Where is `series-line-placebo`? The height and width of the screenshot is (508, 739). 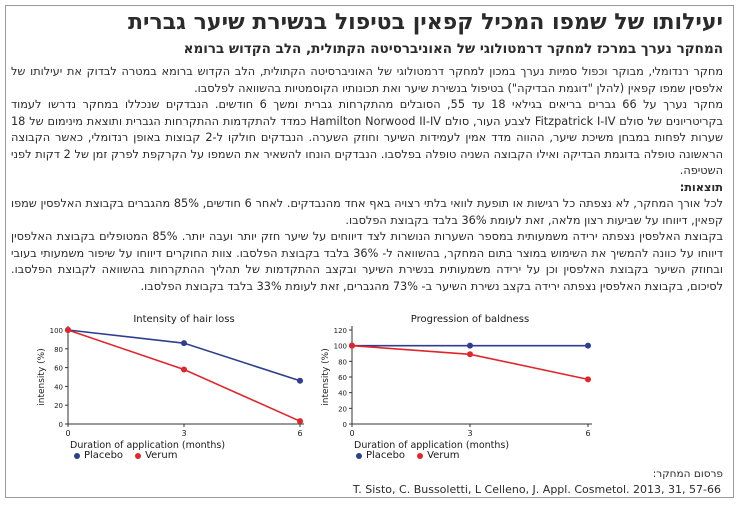 series-line-placebo is located at coordinates (184, 355).